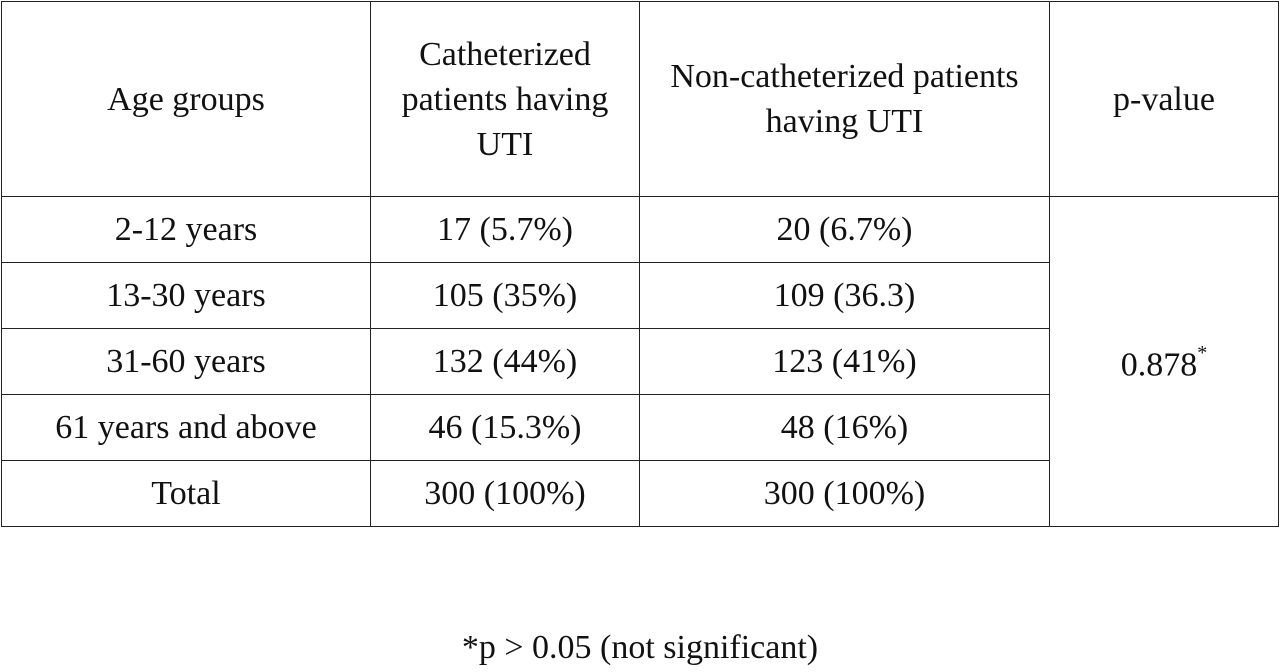 The width and height of the screenshot is (1280, 672). I want to click on p-value-cell: 0.878*, so click(1164, 361).